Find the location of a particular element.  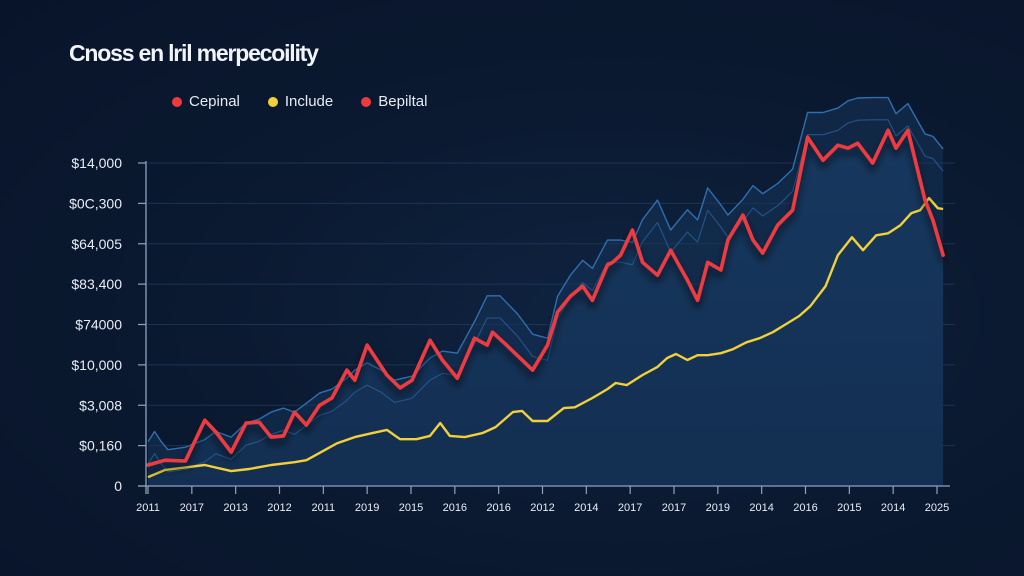

legend: Cepinal Include Bepiltal is located at coordinates (299, 101).